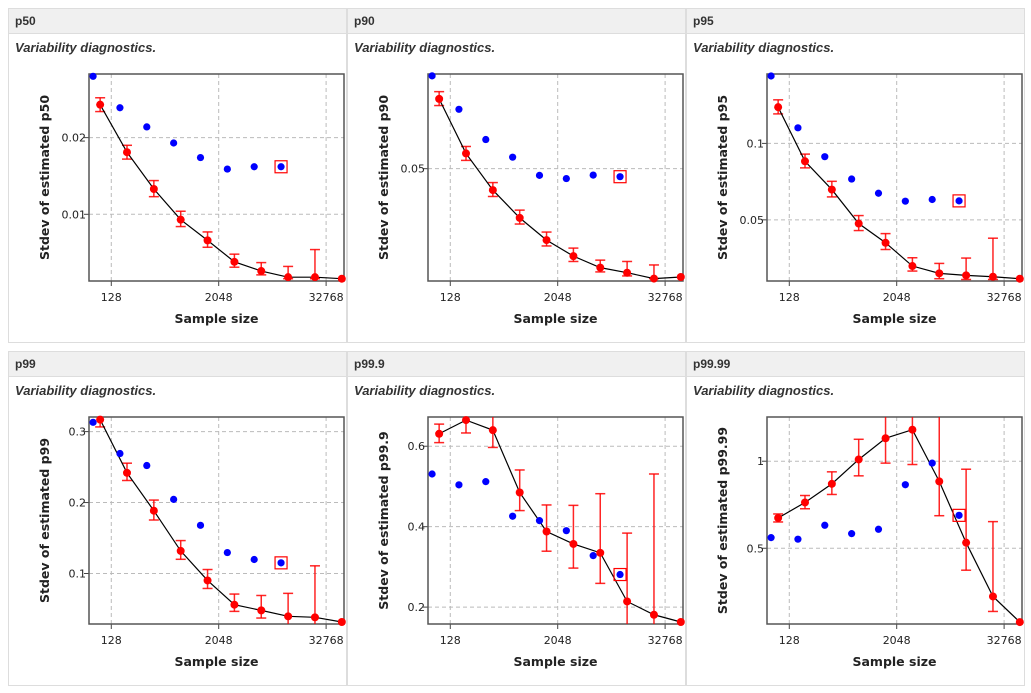  Describe the element at coordinates (417, 607) in the screenshot. I see `y-tick-label: 0.2` at that location.